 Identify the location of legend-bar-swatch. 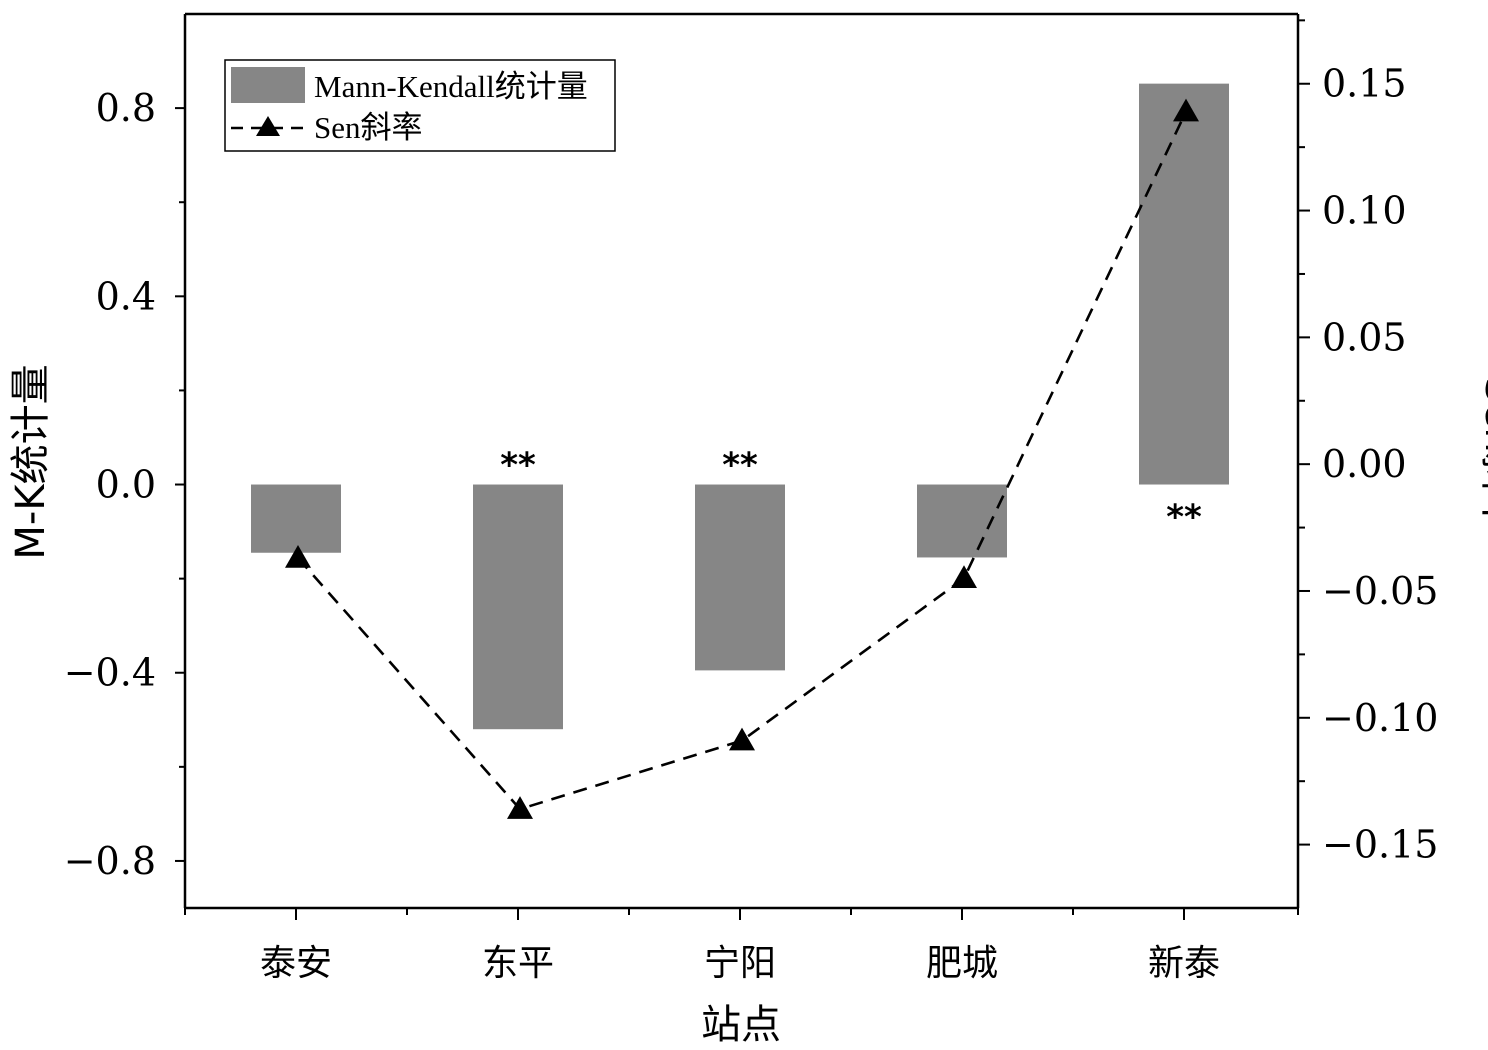
(268, 85).